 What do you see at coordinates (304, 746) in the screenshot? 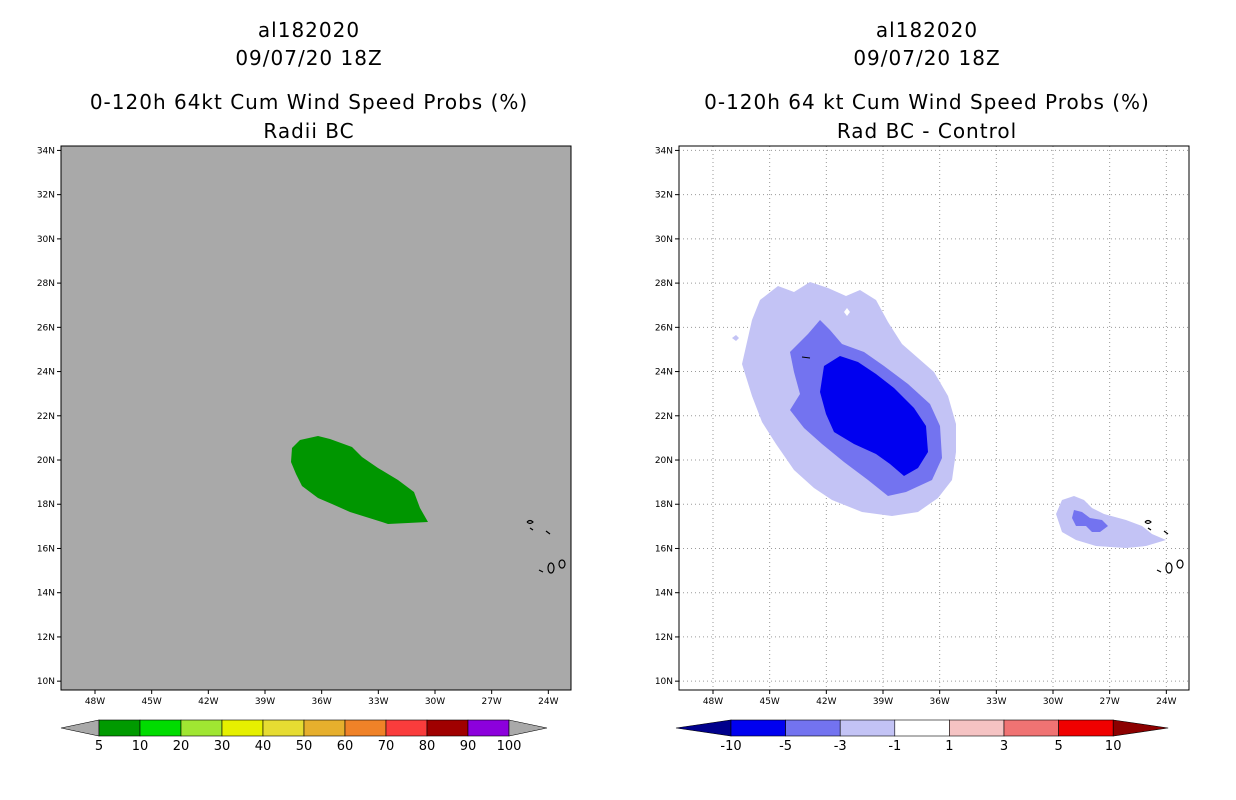
I see `colorbar-label: 50` at bounding box center [304, 746].